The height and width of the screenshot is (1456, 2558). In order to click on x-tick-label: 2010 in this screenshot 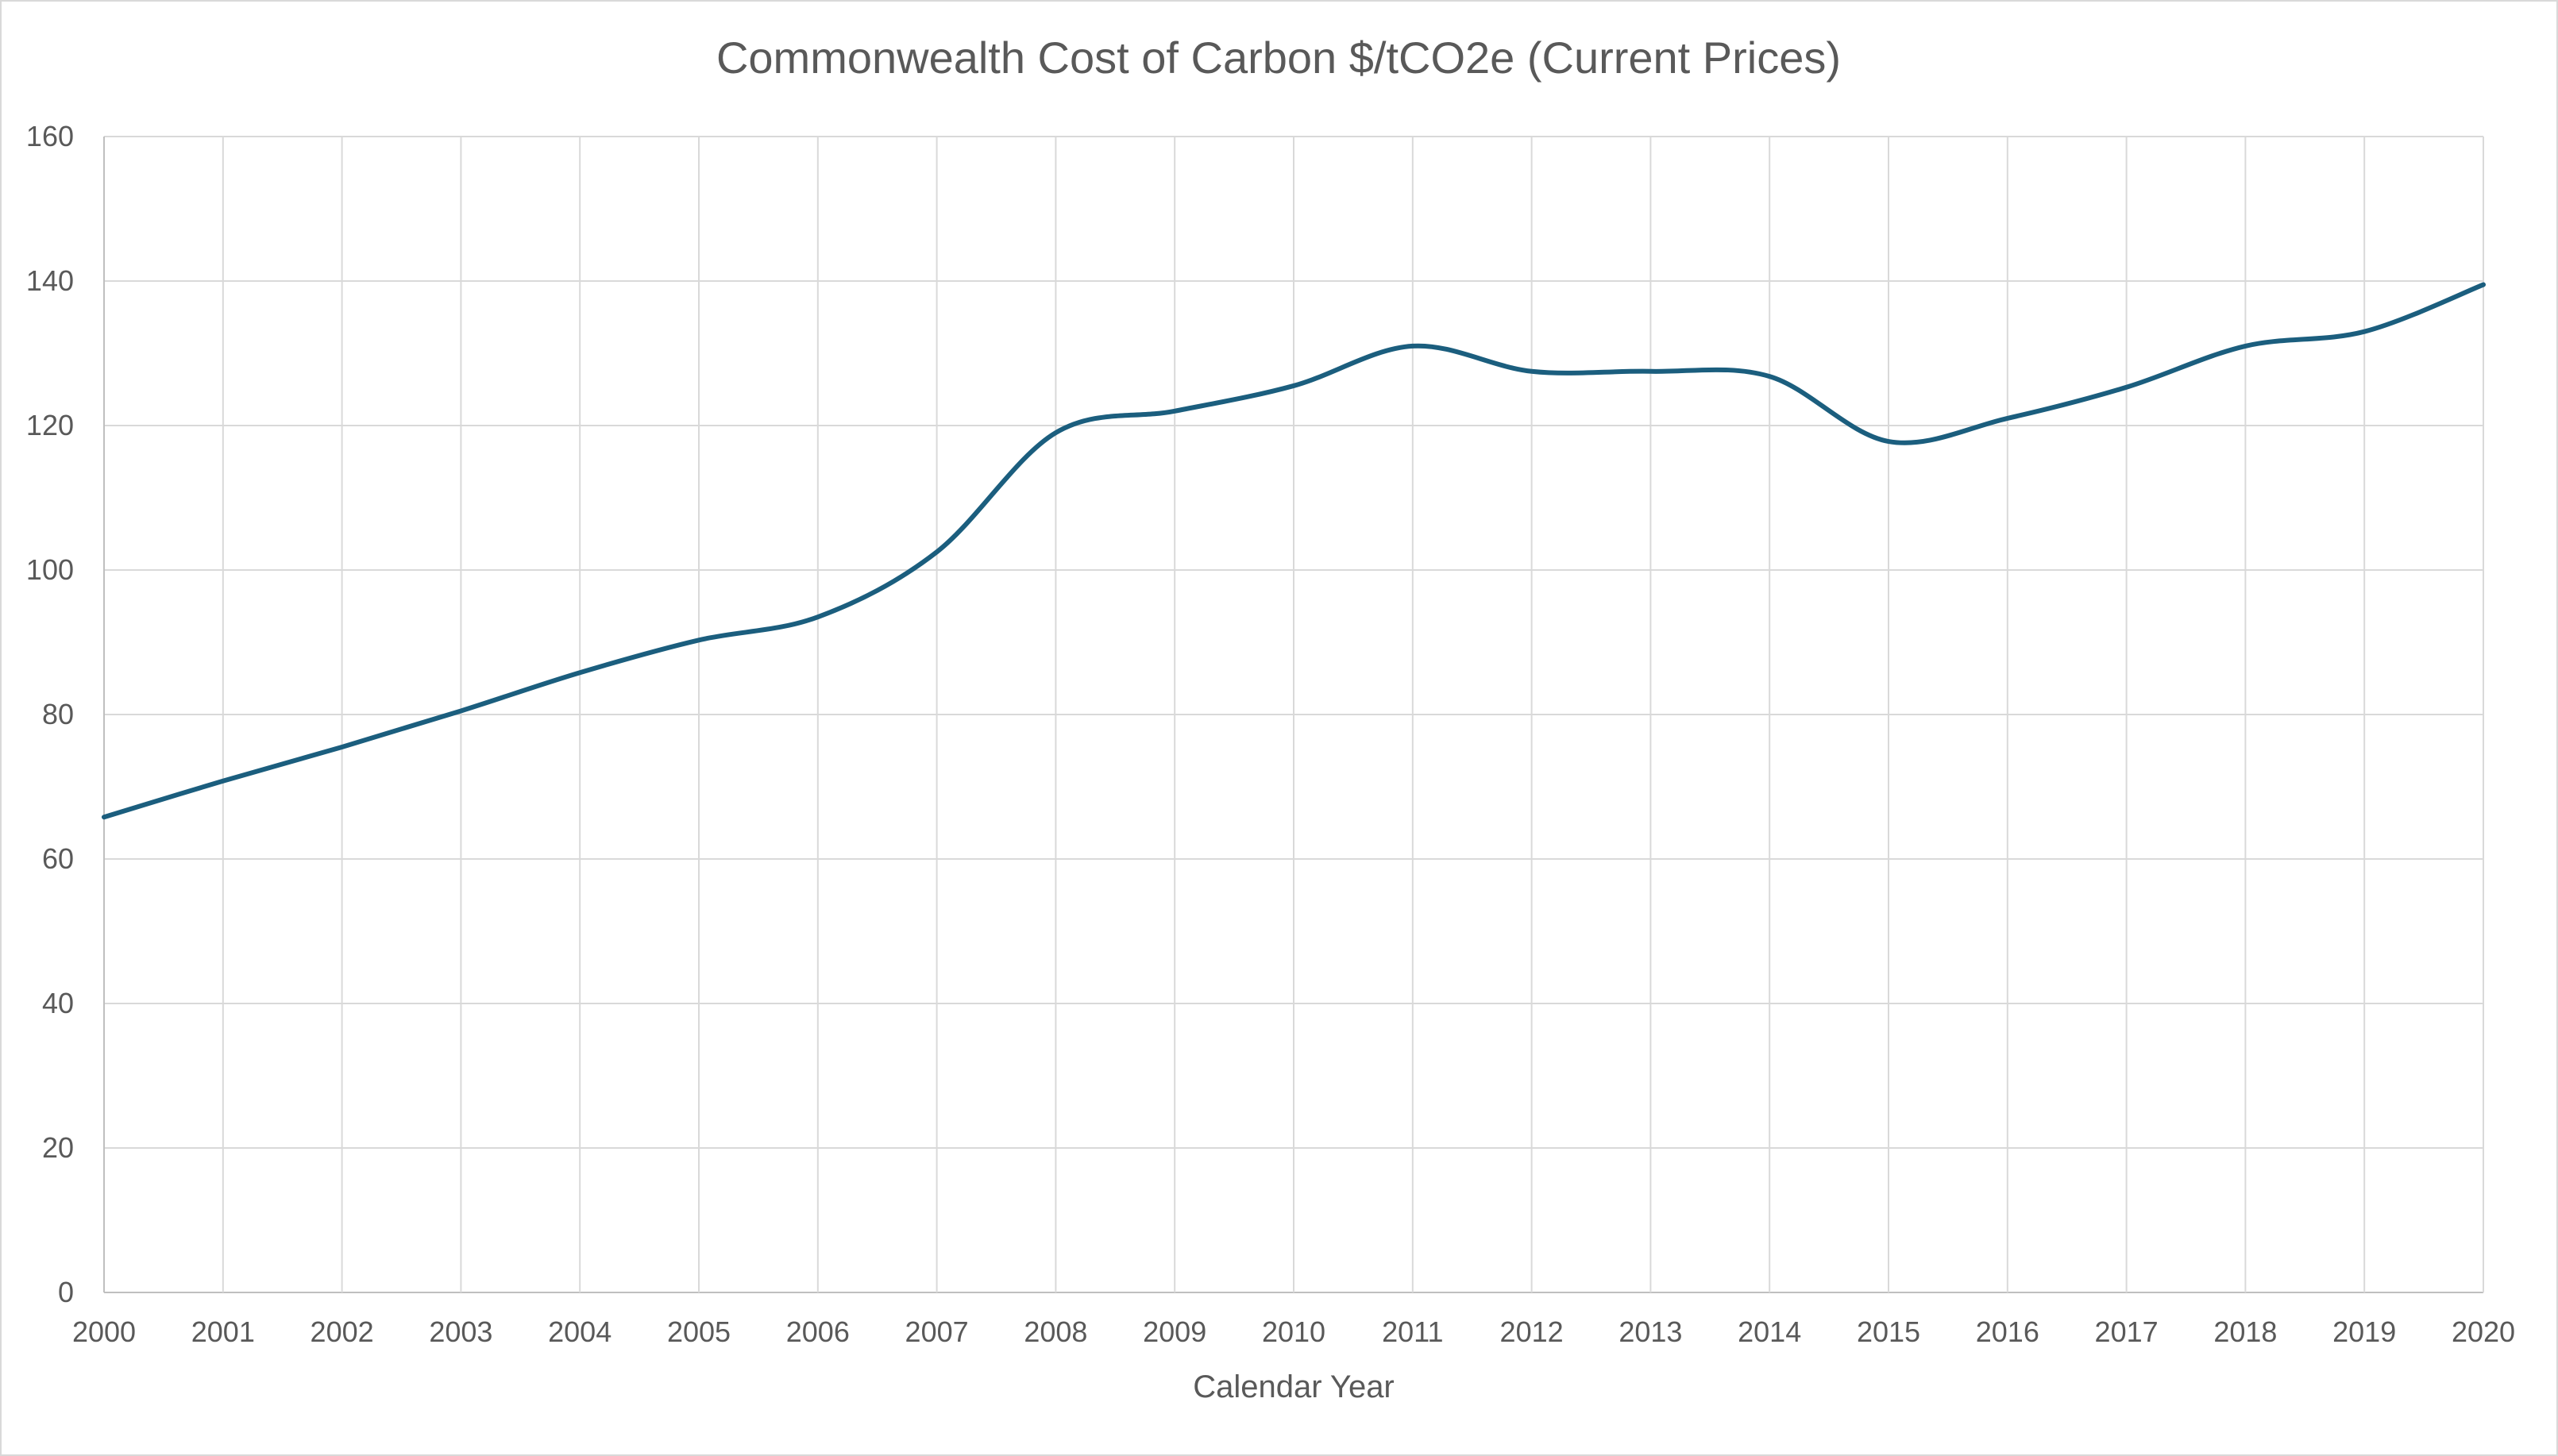, I will do `click(1294, 1331)`.